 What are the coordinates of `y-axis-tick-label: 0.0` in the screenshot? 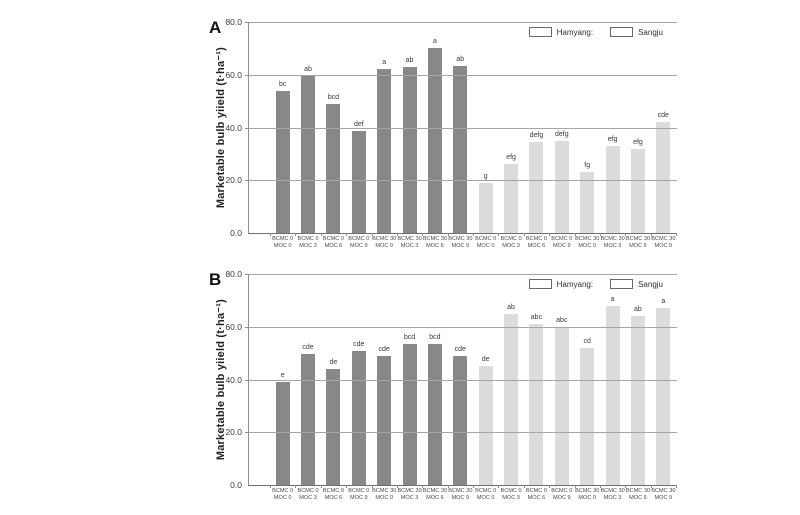 It's located at (236, 233).